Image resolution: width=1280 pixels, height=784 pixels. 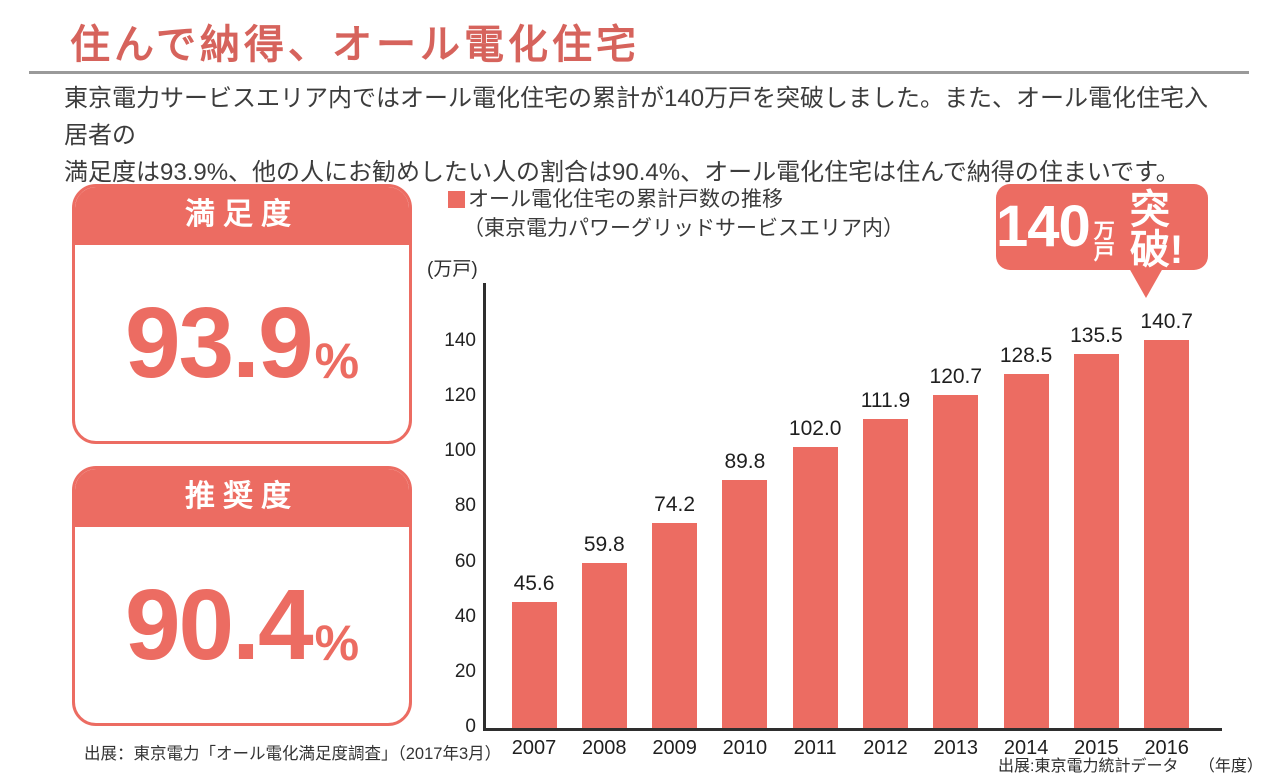 I want to click on bar-2012, so click(x=885, y=573).